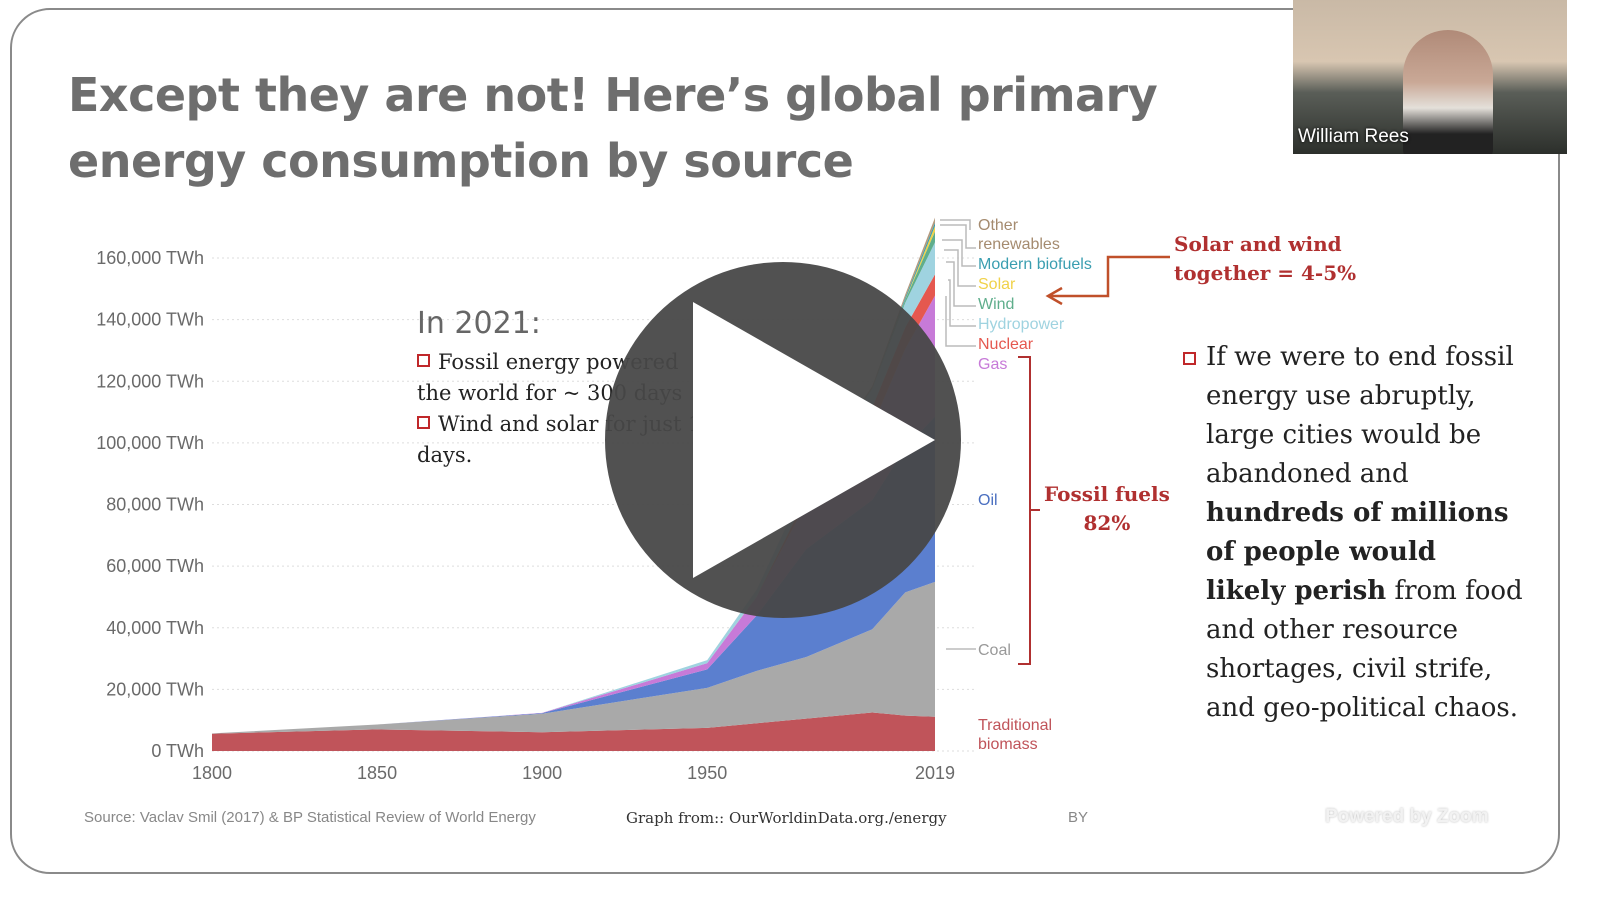  I want to click on y-tick-label: 120,000 TWh, so click(150, 381).